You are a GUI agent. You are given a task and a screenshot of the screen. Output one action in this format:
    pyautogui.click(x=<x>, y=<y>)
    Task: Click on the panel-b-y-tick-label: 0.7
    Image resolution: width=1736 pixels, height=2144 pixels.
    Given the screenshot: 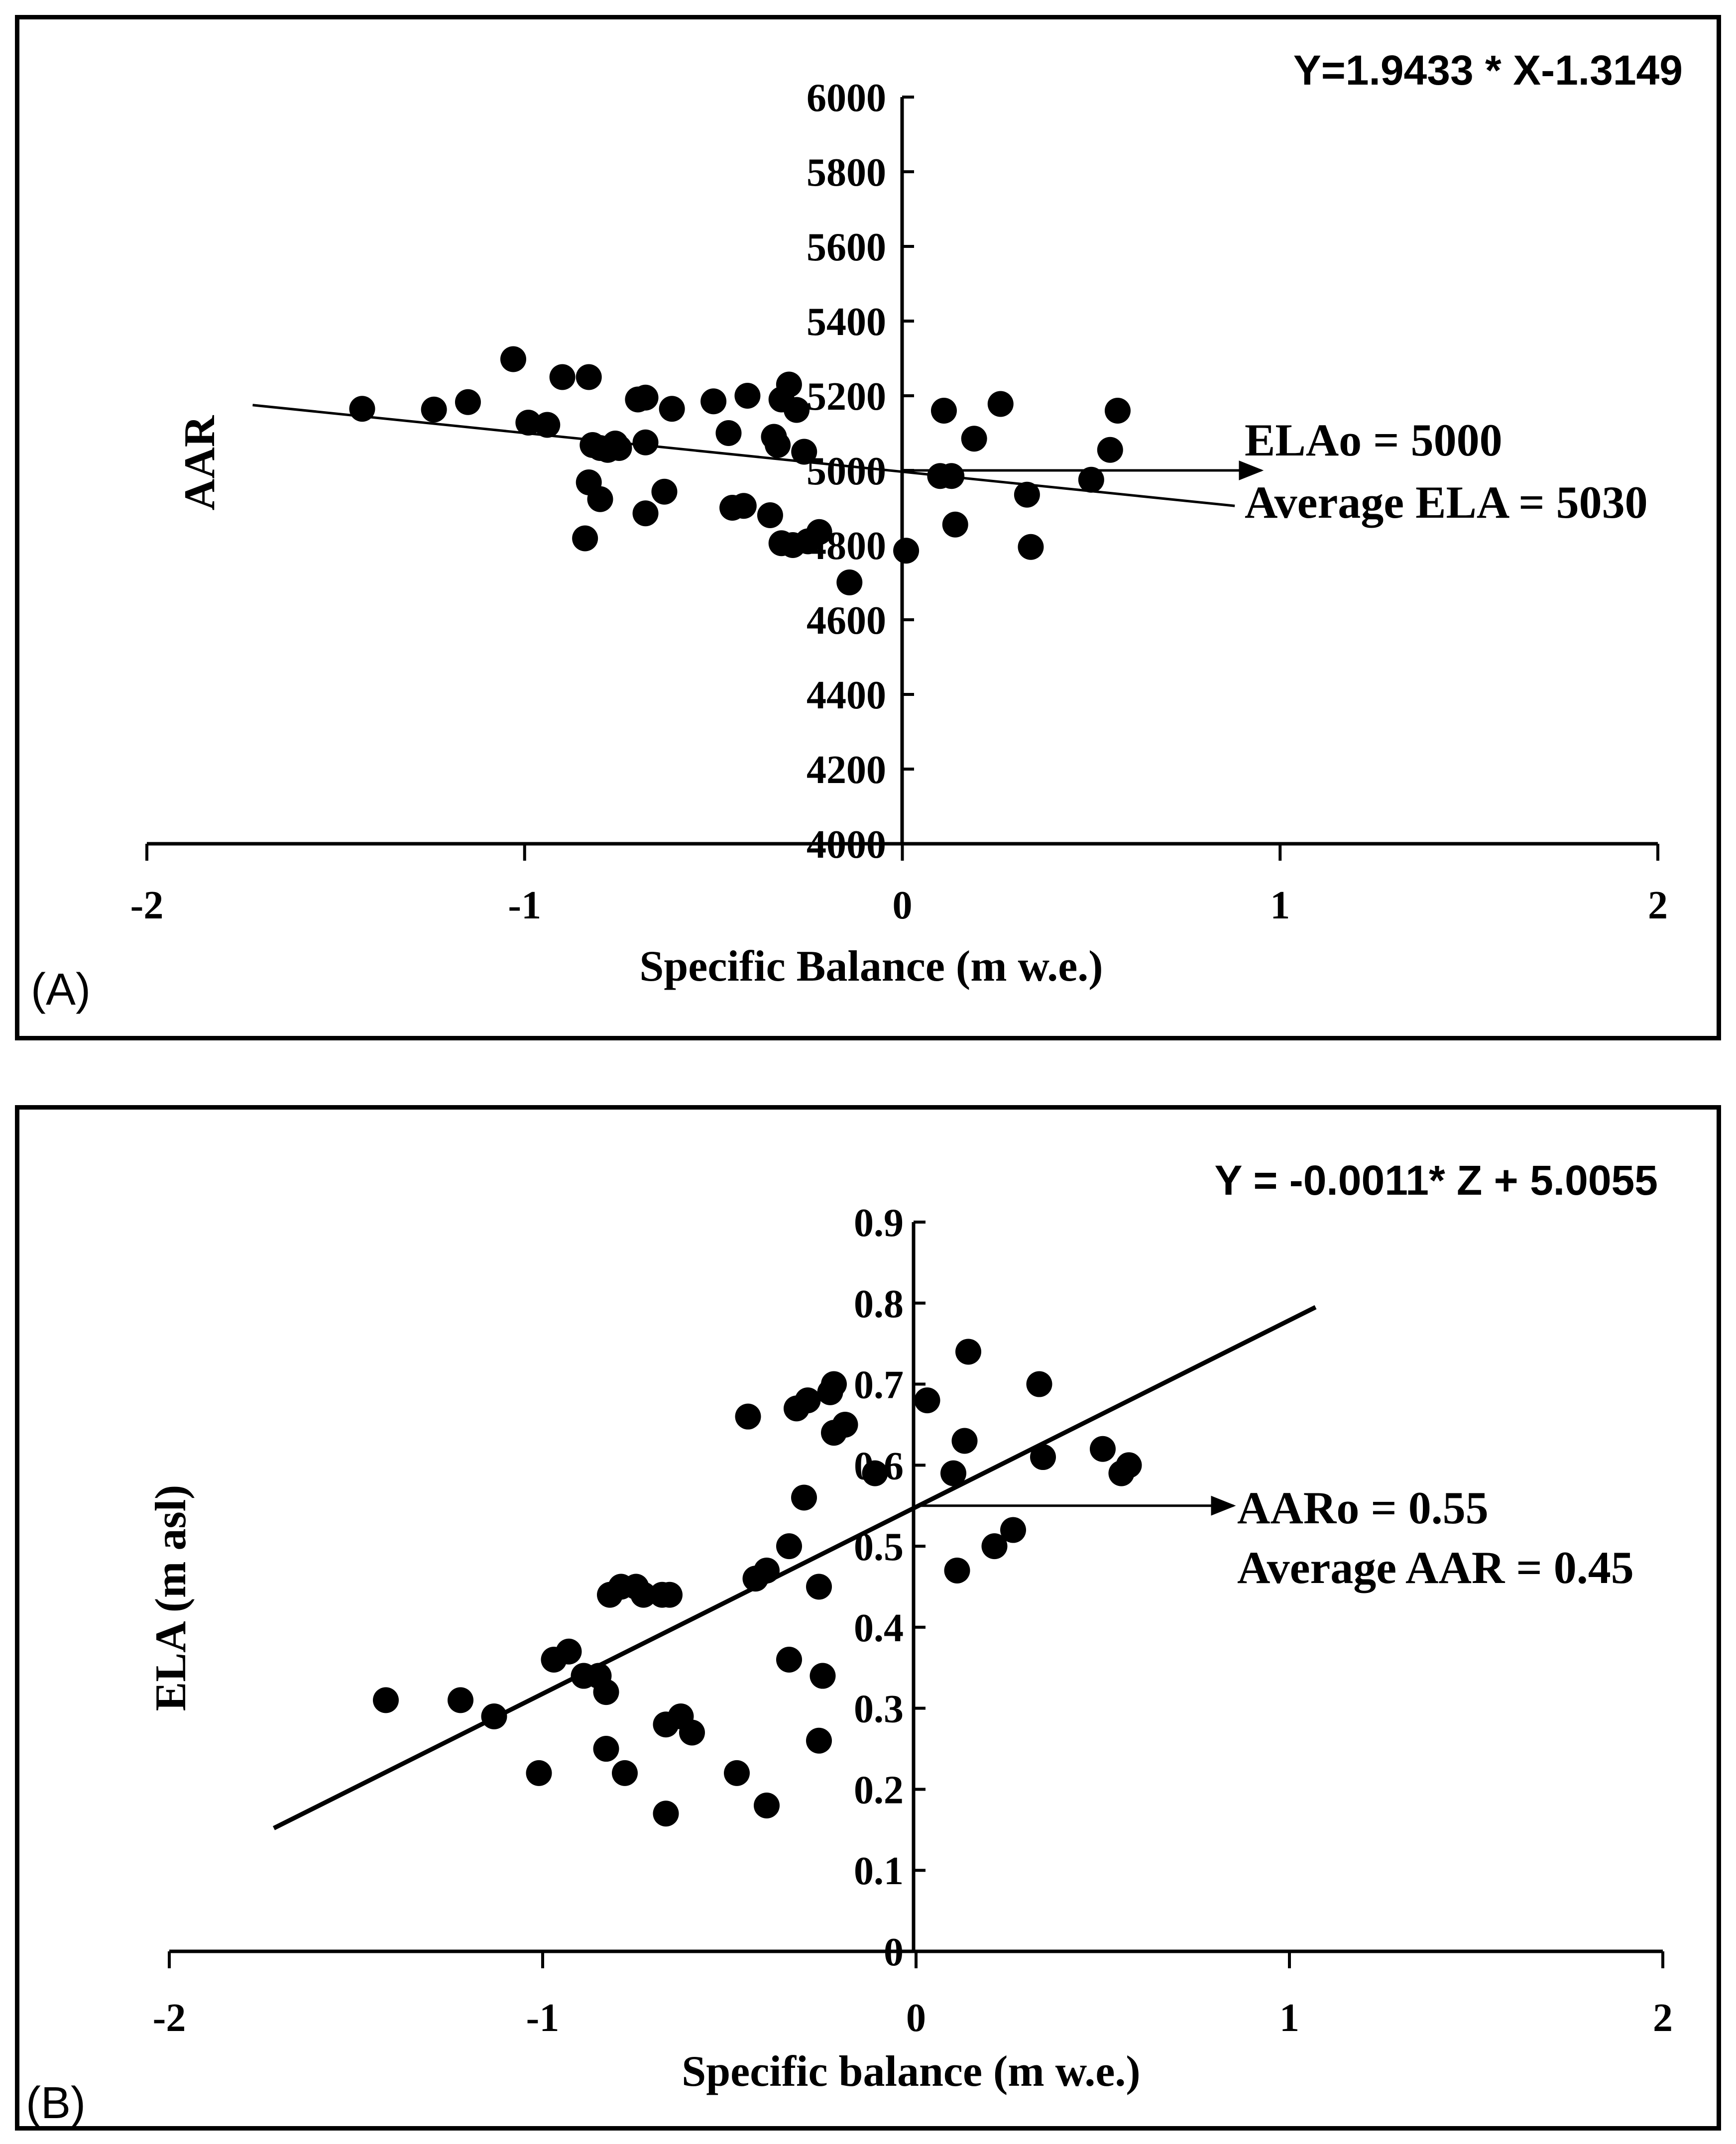 What is the action you would take?
    pyautogui.click(x=879, y=1385)
    